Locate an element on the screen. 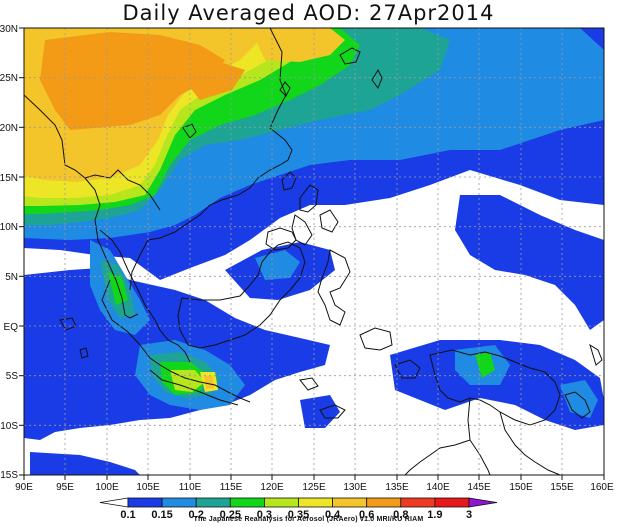 The image size is (617, 527). lon-label: 130E is located at coordinates (355, 487).